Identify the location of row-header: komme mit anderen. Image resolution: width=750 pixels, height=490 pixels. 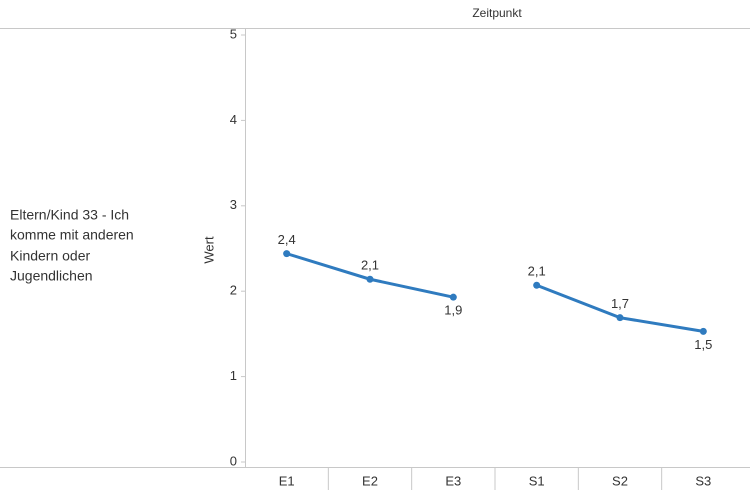
(72, 235).